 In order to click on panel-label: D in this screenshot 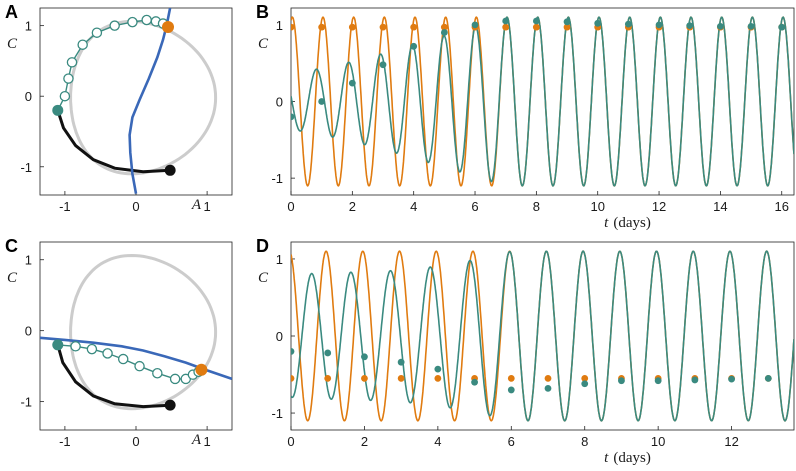, I will do `click(262, 246)`.